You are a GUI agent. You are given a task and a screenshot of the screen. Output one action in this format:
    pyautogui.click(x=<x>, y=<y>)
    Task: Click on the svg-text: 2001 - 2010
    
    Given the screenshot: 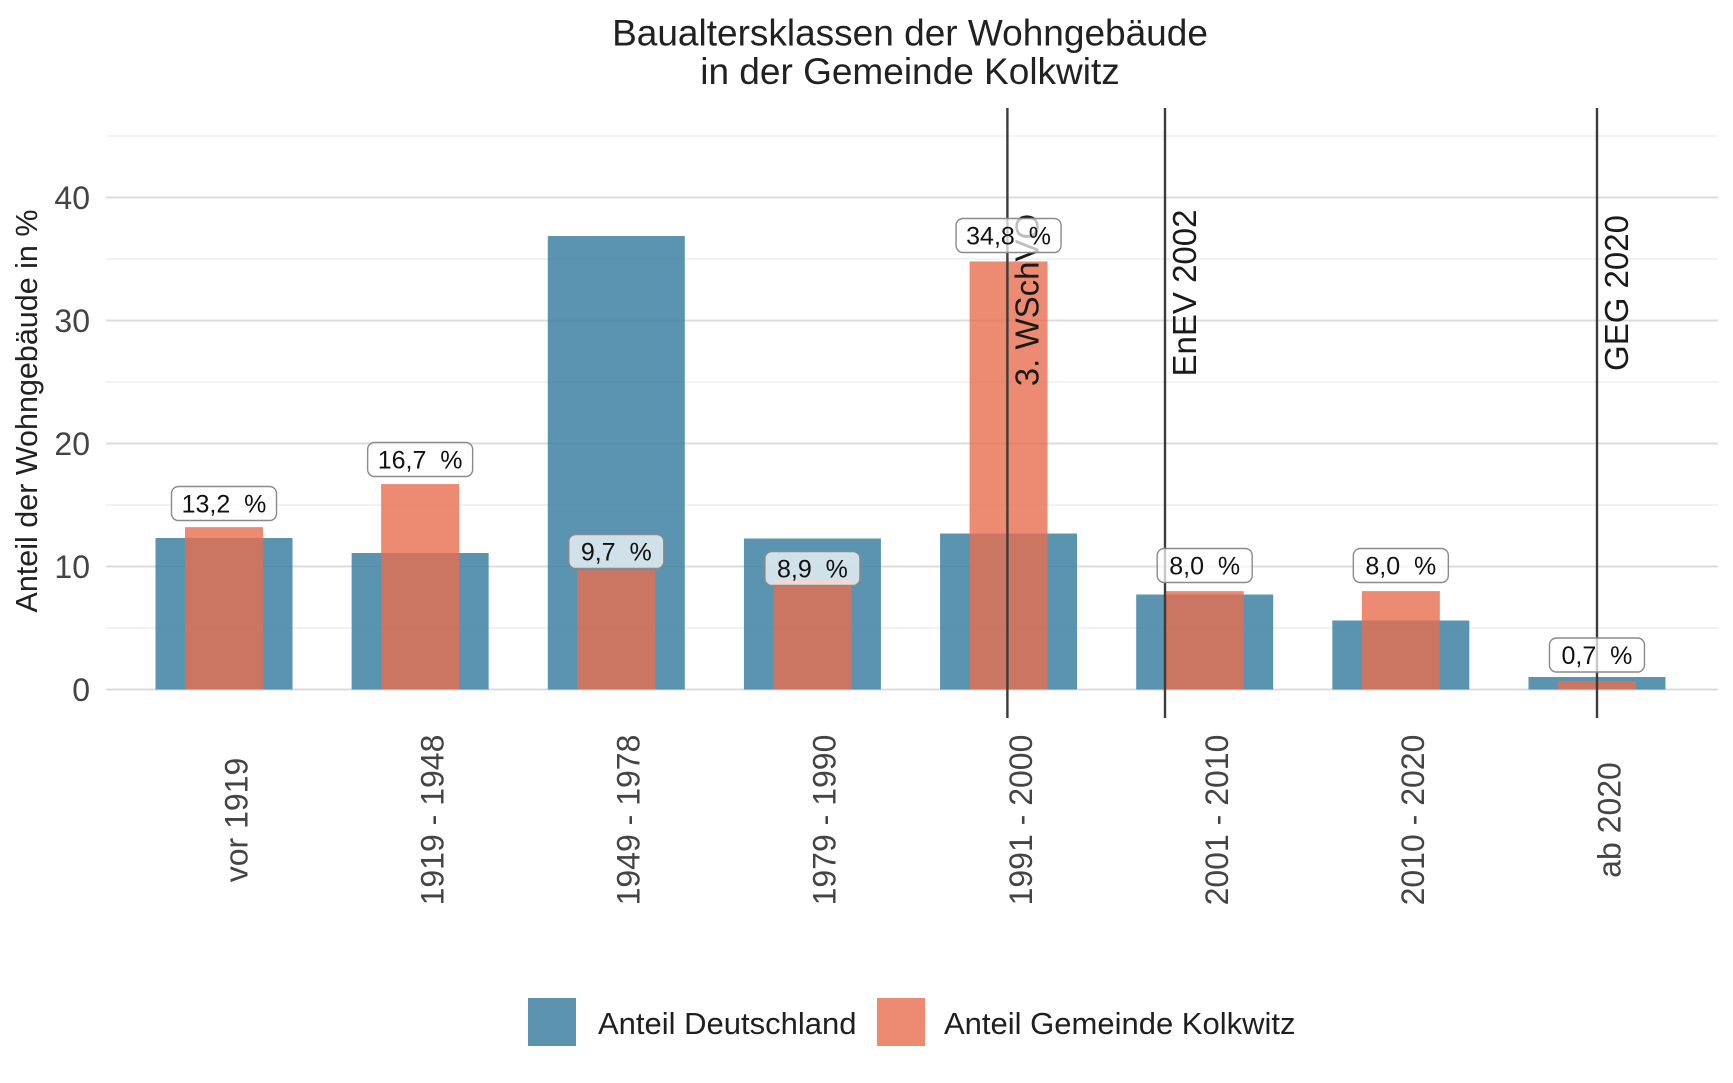 What is the action you would take?
    pyautogui.click(x=1217, y=820)
    